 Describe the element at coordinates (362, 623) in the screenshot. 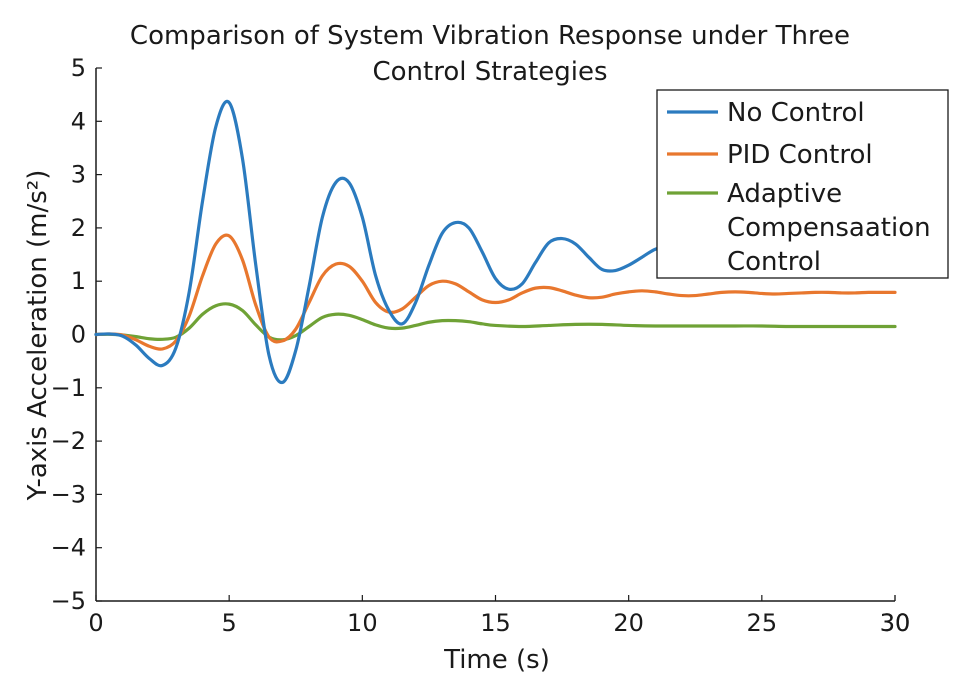

I see `x-tick-label: 10` at that location.